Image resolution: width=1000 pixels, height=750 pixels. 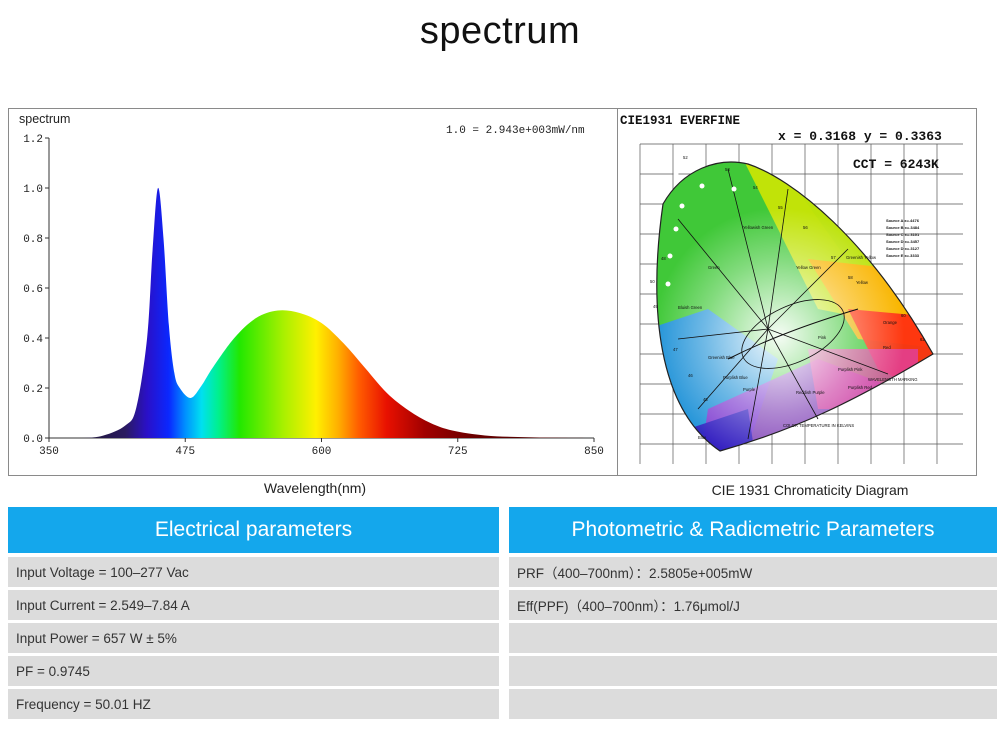 What do you see at coordinates (33, 290) in the screenshot?
I see `y-tick-label: 0.6` at bounding box center [33, 290].